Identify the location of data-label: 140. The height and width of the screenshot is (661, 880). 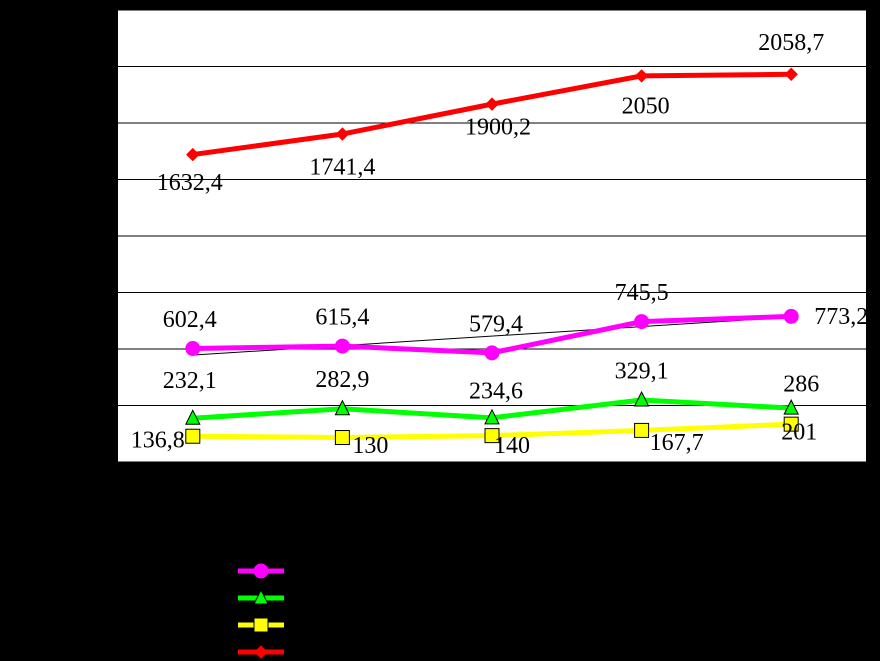
(512, 446).